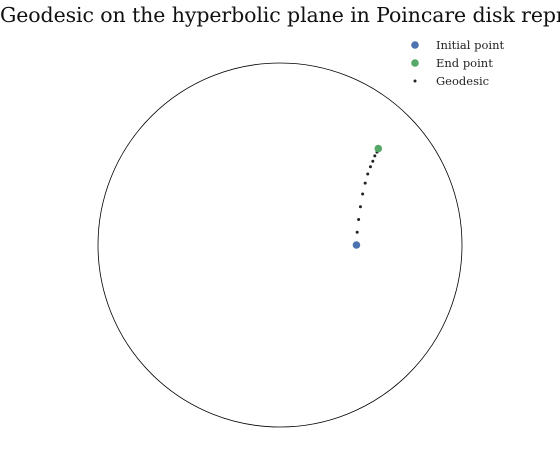  What do you see at coordinates (415, 45) in the screenshot?
I see `legend-marker-initial-point` at bounding box center [415, 45].